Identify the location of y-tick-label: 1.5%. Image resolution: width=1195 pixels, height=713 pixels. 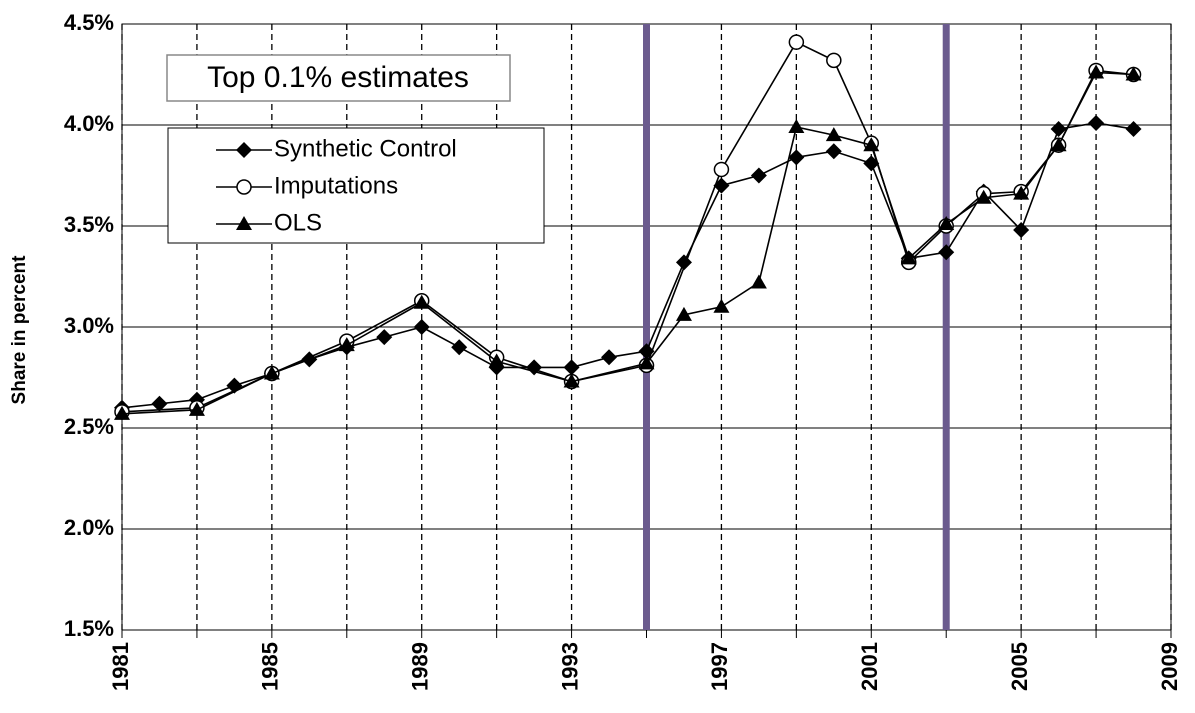
(89, 628).